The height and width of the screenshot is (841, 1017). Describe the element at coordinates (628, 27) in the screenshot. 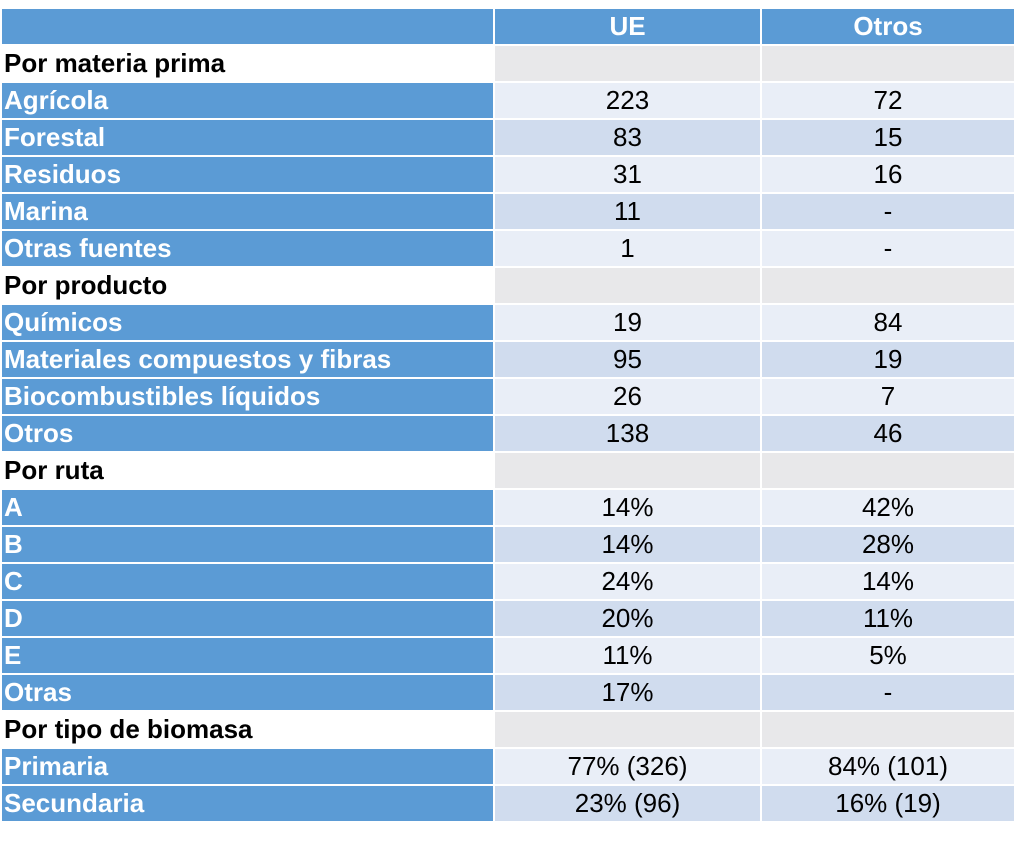

I see `header-cell-ue: UE` at that location.